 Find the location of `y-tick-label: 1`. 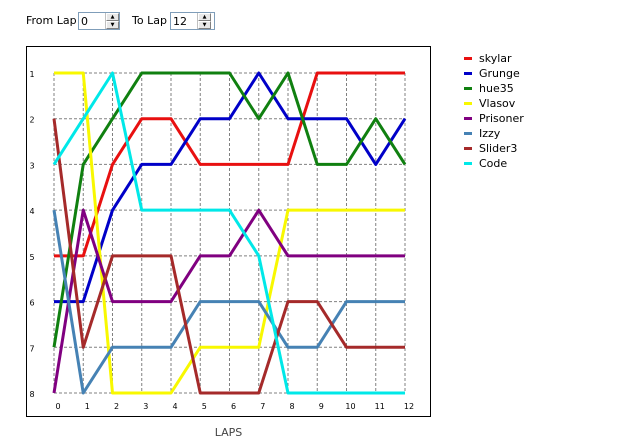

y-tick-label: 1 is located at coordinates (31, 74).